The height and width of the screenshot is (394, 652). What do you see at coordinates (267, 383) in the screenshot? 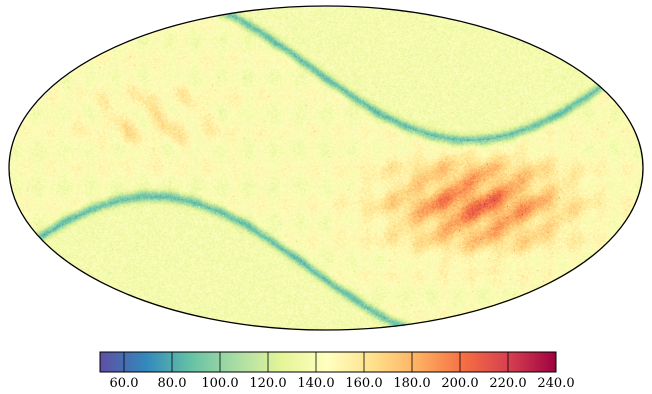
I see `colorbar-tick-label: 120.0` at bounding box center [267, 383].